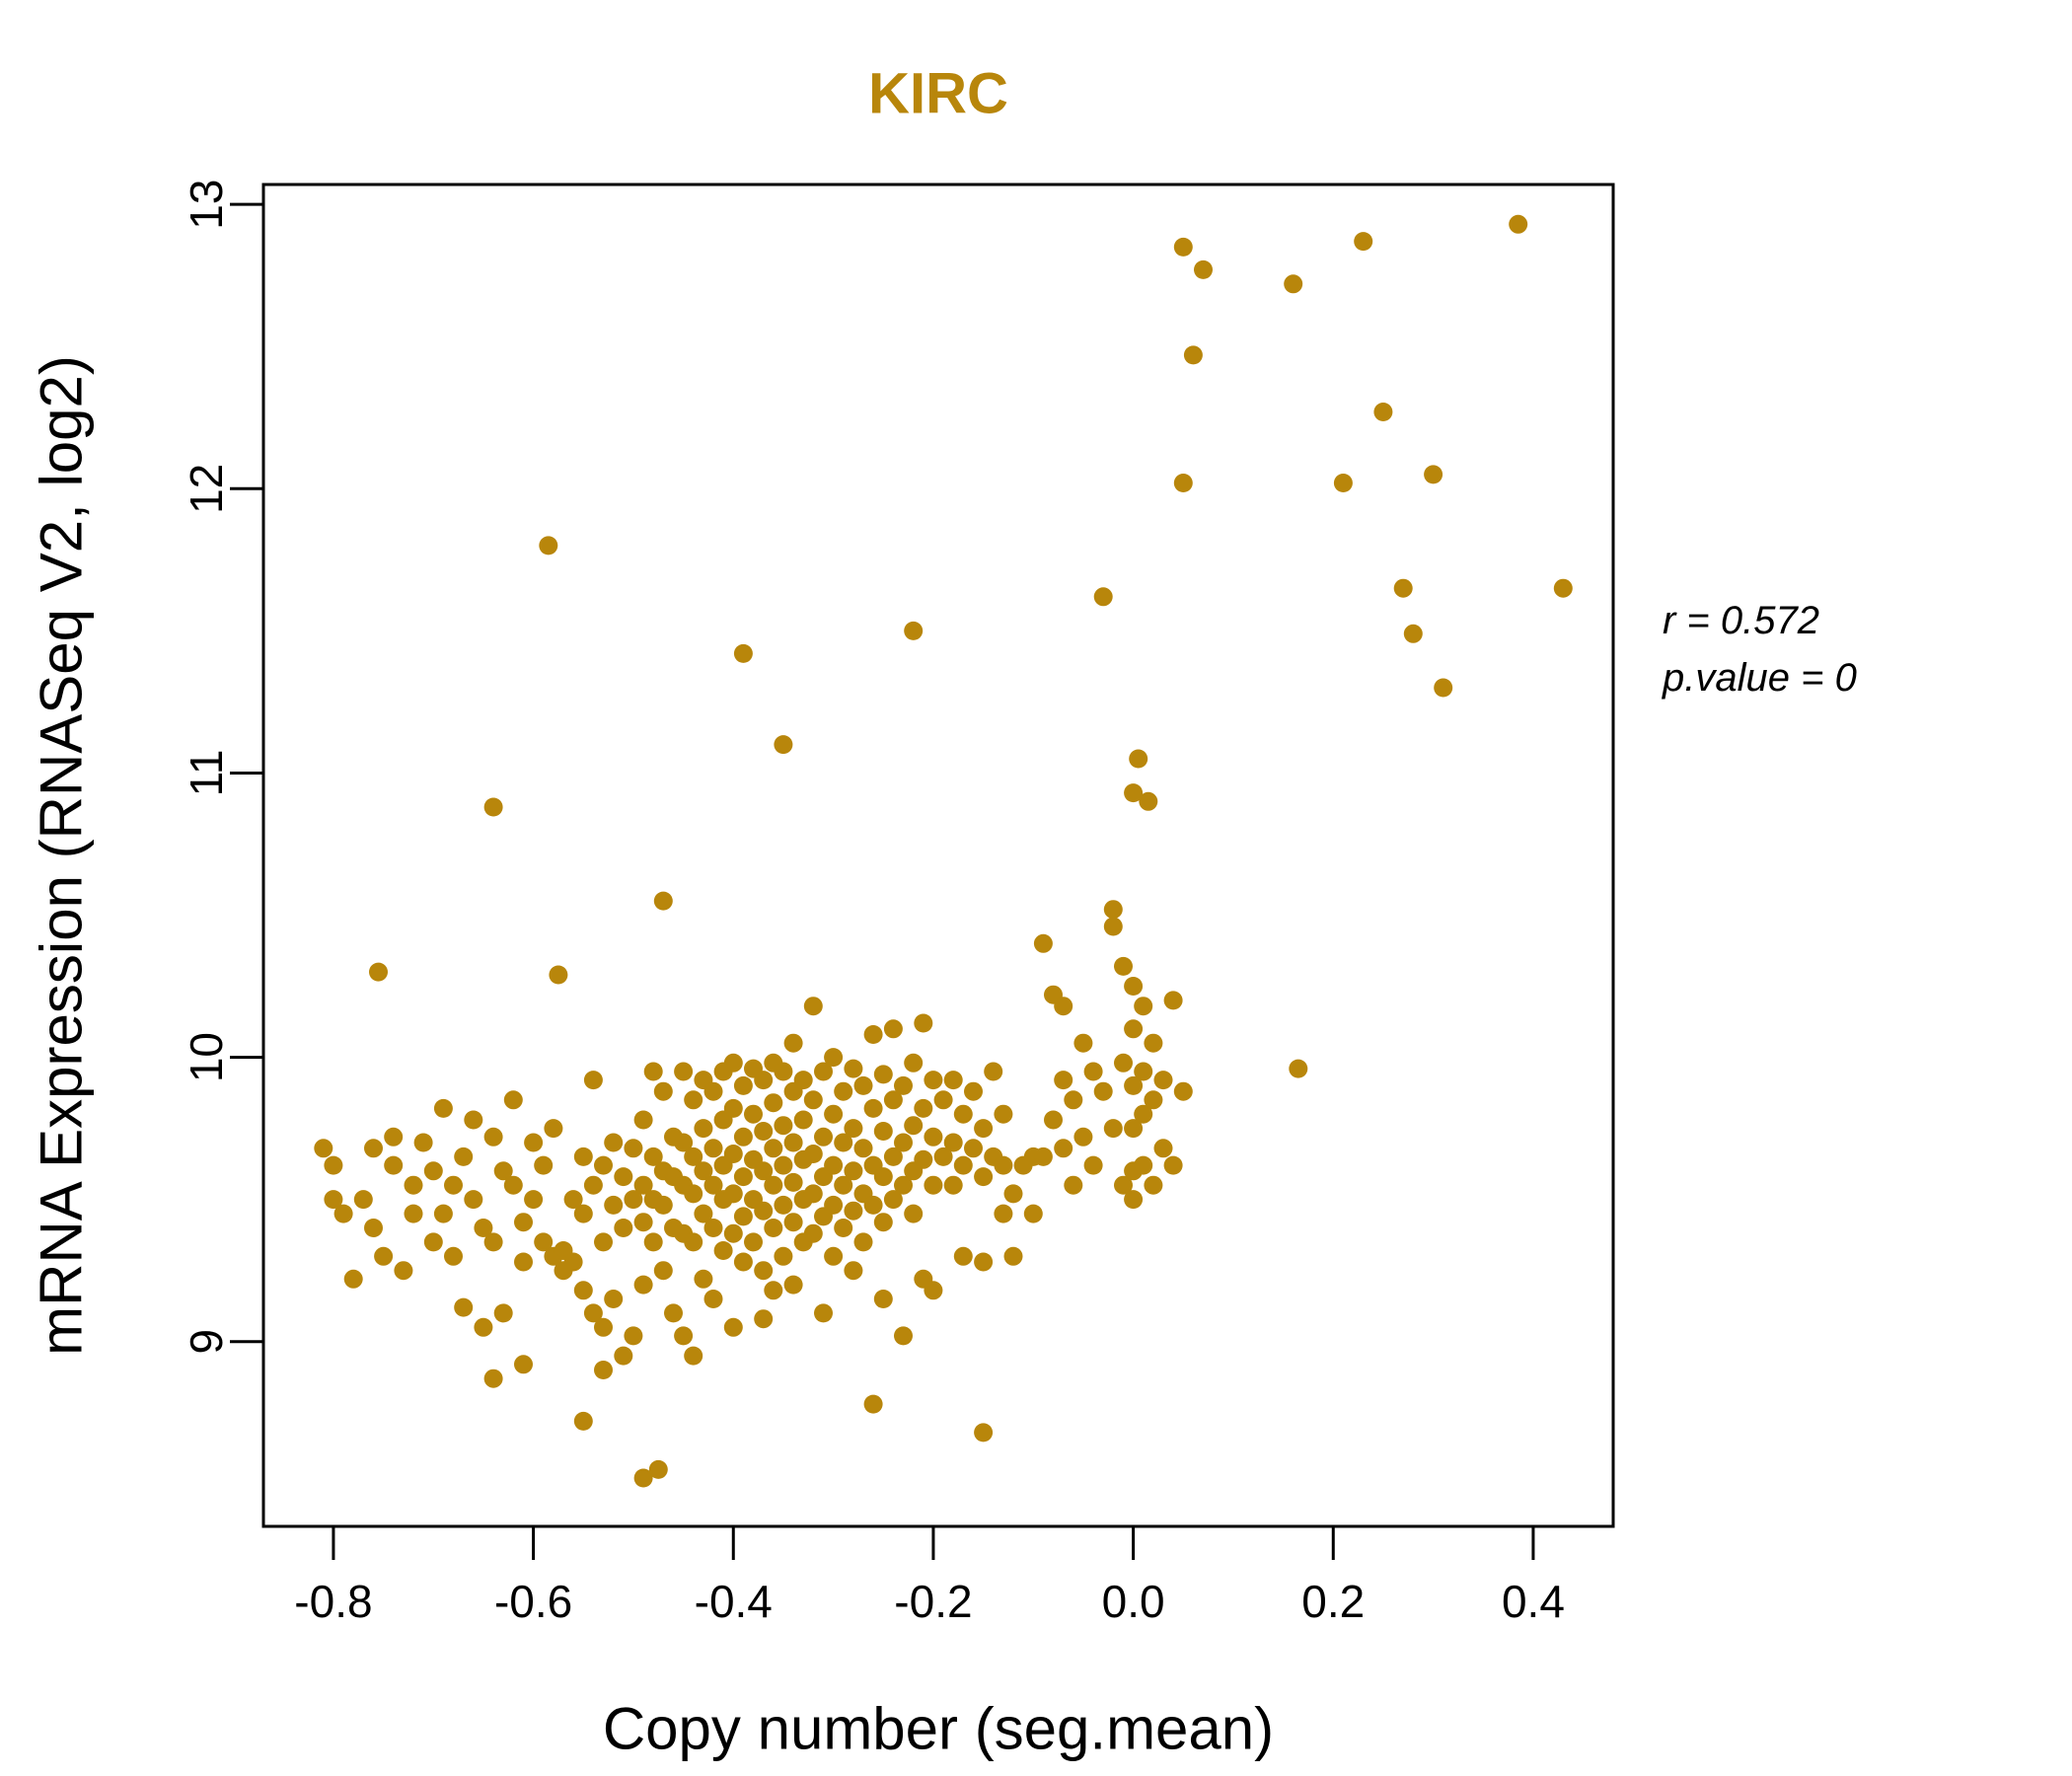  What do you see at coordinates (1134, 1602) in the screenshot?
I see `x-tick-label: 0.0` at bounding box center [1134, 1602].